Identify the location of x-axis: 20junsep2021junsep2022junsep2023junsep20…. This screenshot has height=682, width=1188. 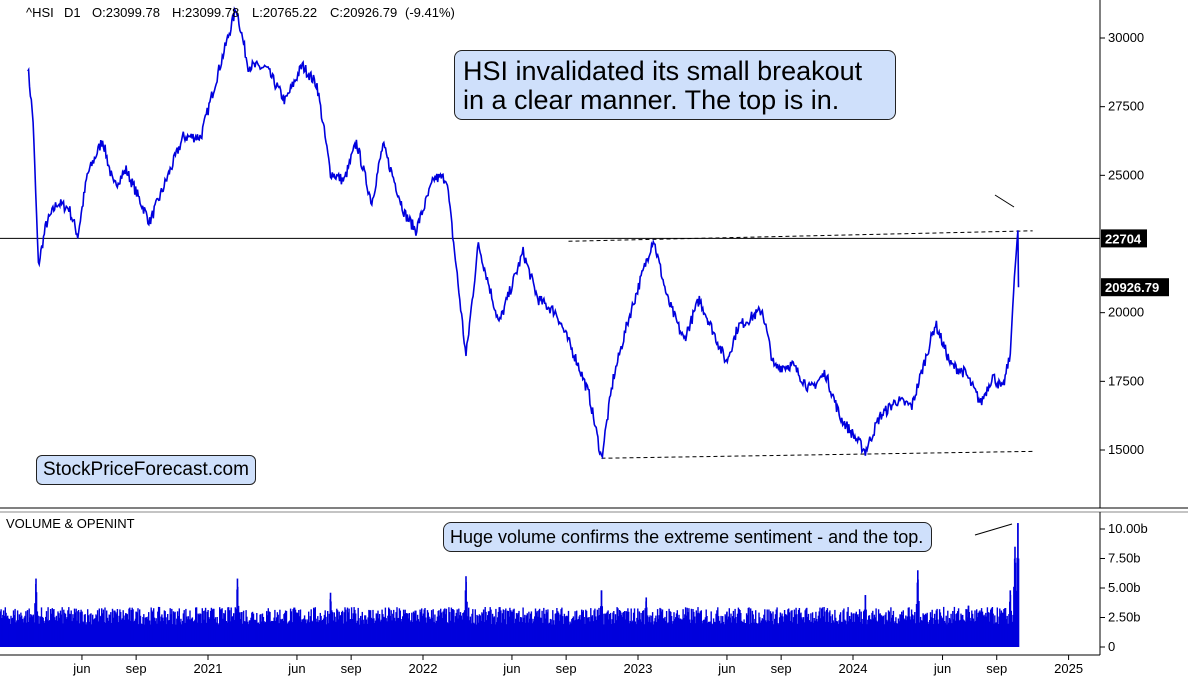
(577, 665).